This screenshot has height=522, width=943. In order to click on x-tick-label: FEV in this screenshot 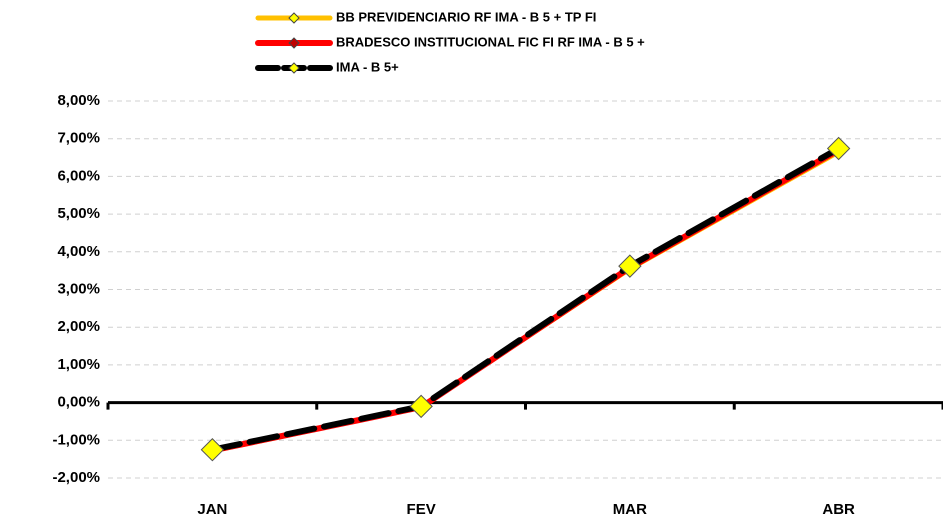, I will do `click(421, 509)`.